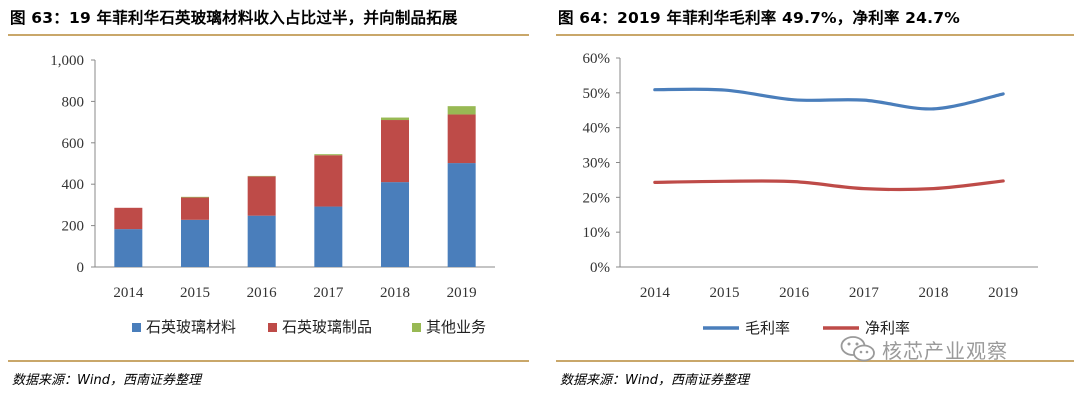 The height and width of the screenshot is (404, 1080). I want to click on legend-label: 石英玻璃材料, so click(191, 327).